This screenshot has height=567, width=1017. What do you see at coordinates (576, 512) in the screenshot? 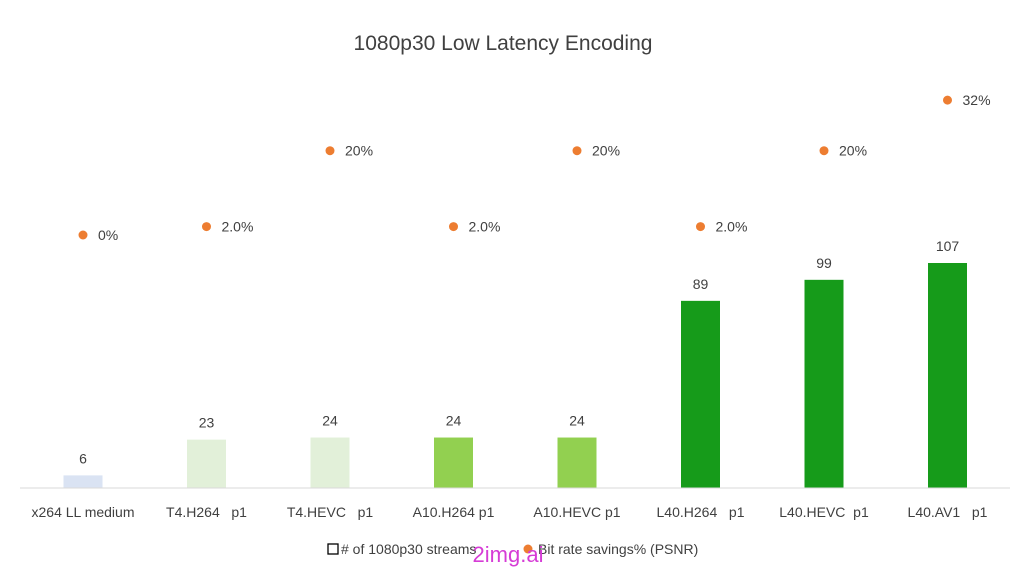
I see `category-label: A10.HEVC p1` at bounding box center [576, 512].